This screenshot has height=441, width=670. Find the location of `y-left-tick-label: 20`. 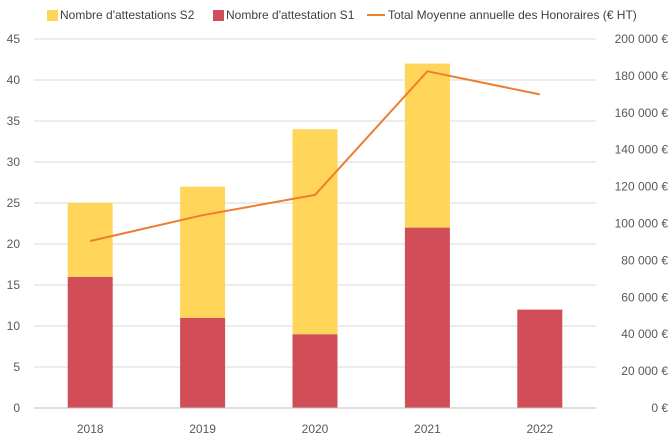

y-left-tick-label: 20 is located at coordinates (14, 244).